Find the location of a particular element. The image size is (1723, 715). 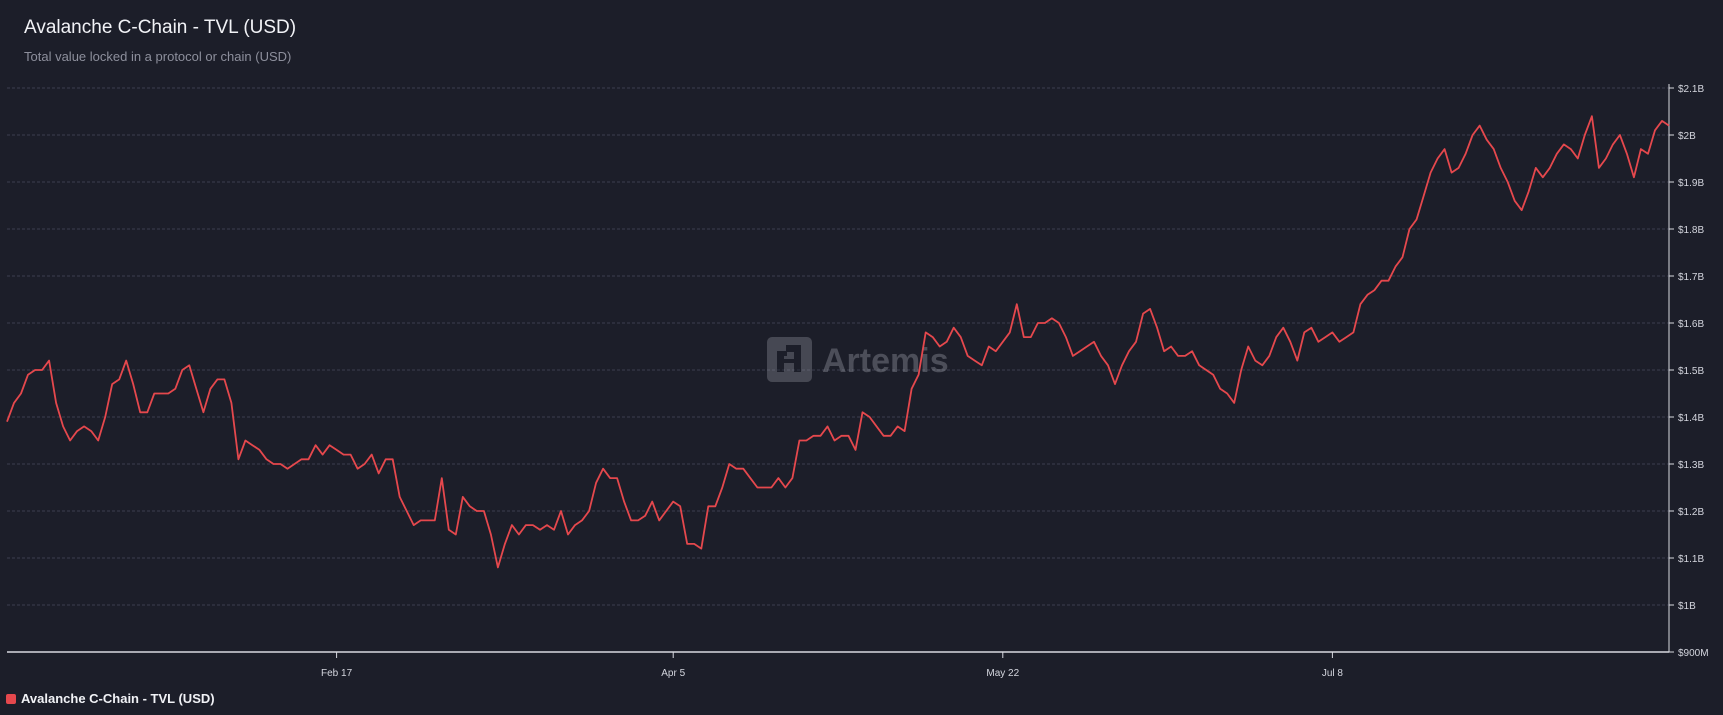

y-tick-label: $1.9B is located at coordinates (1691, 183).